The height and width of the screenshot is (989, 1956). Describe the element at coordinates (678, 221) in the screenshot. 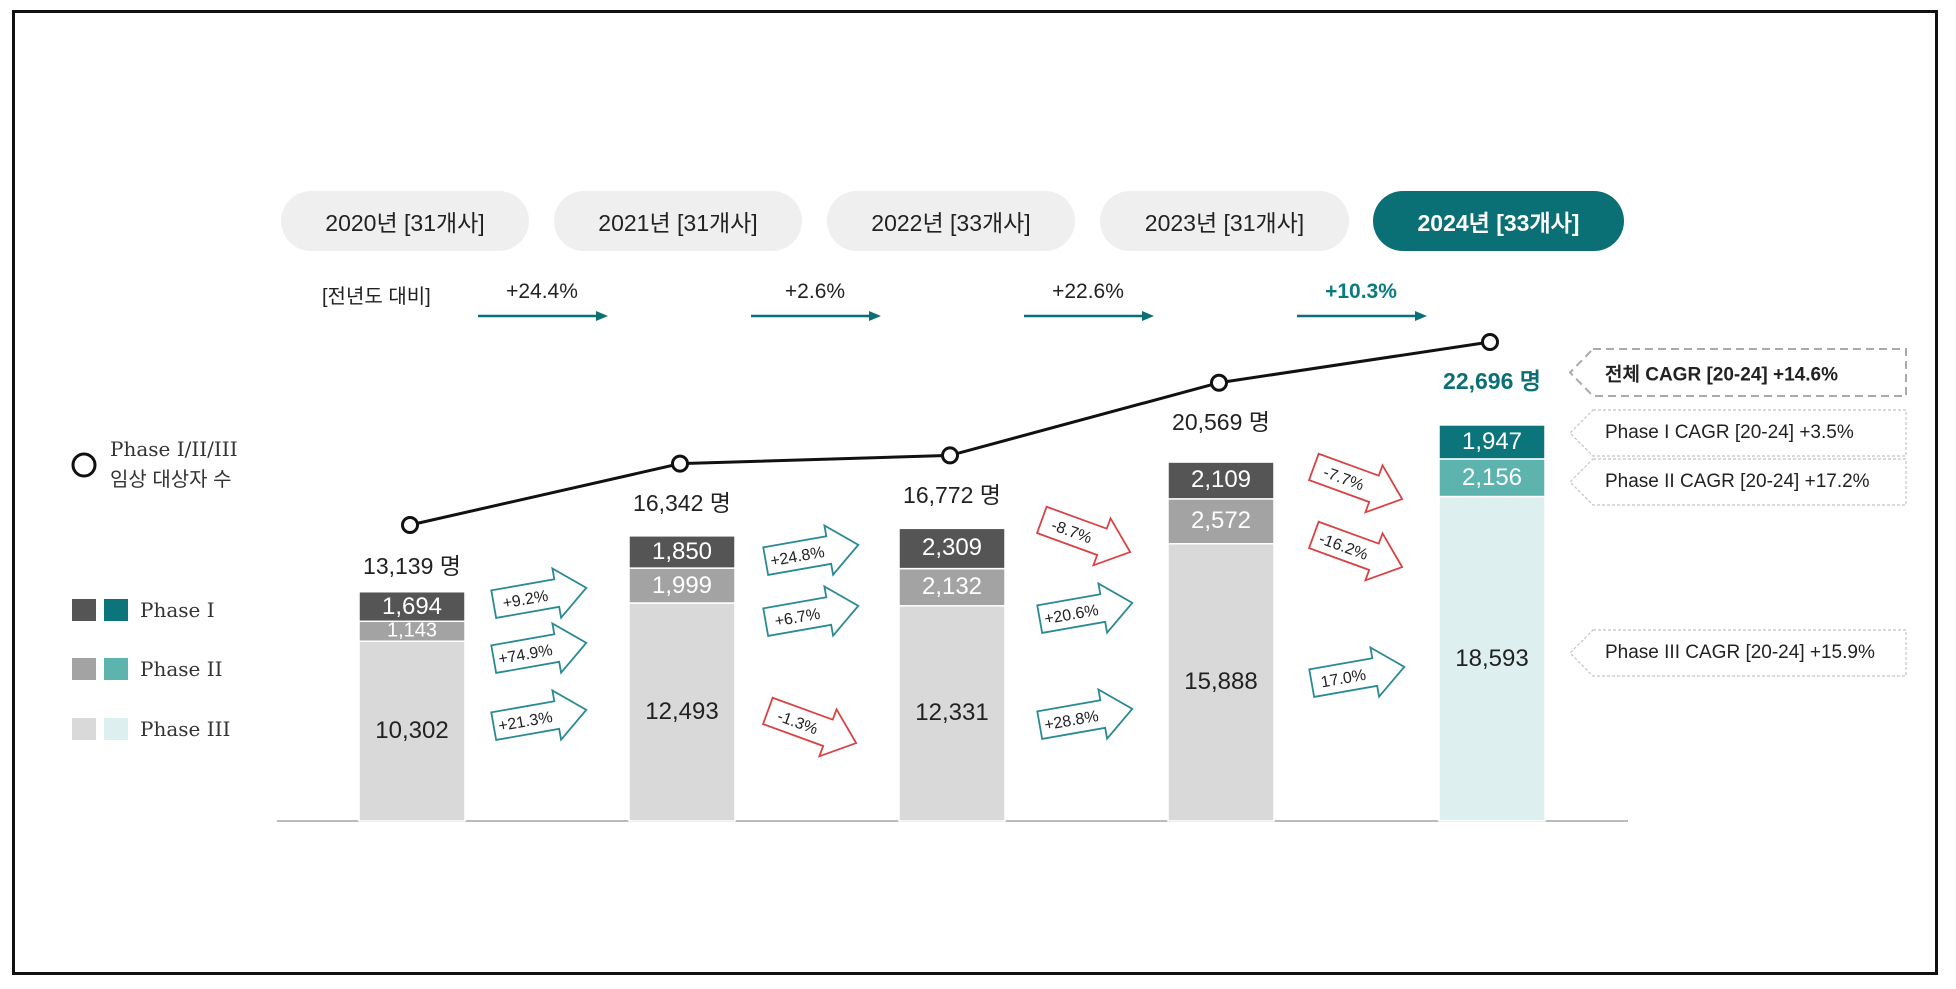

I see `year-pill-1: 2021년 [31개사]` at that location.